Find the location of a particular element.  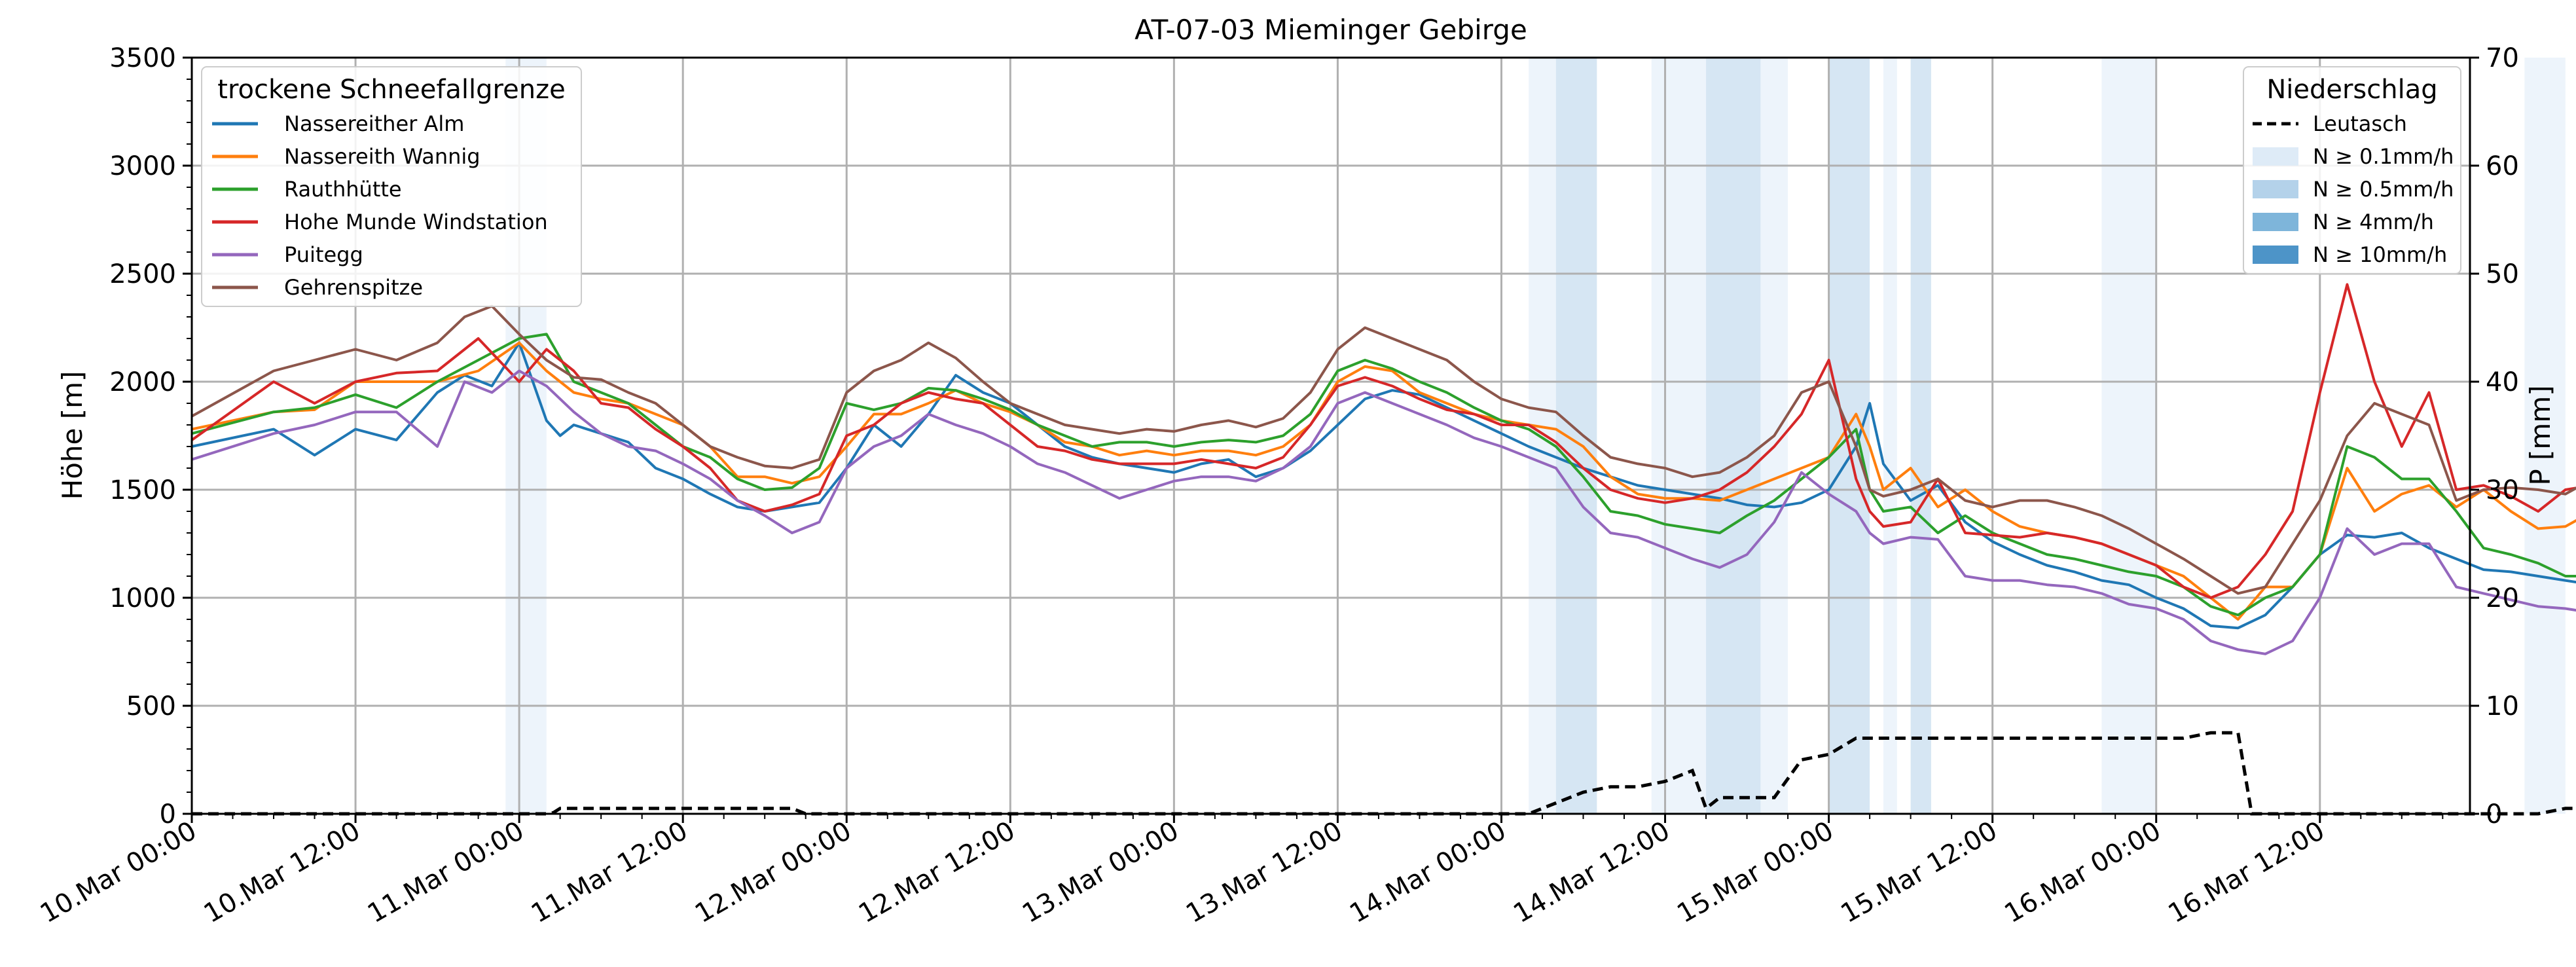

precip-line-leutasch is located at coordinates (1384, 773).